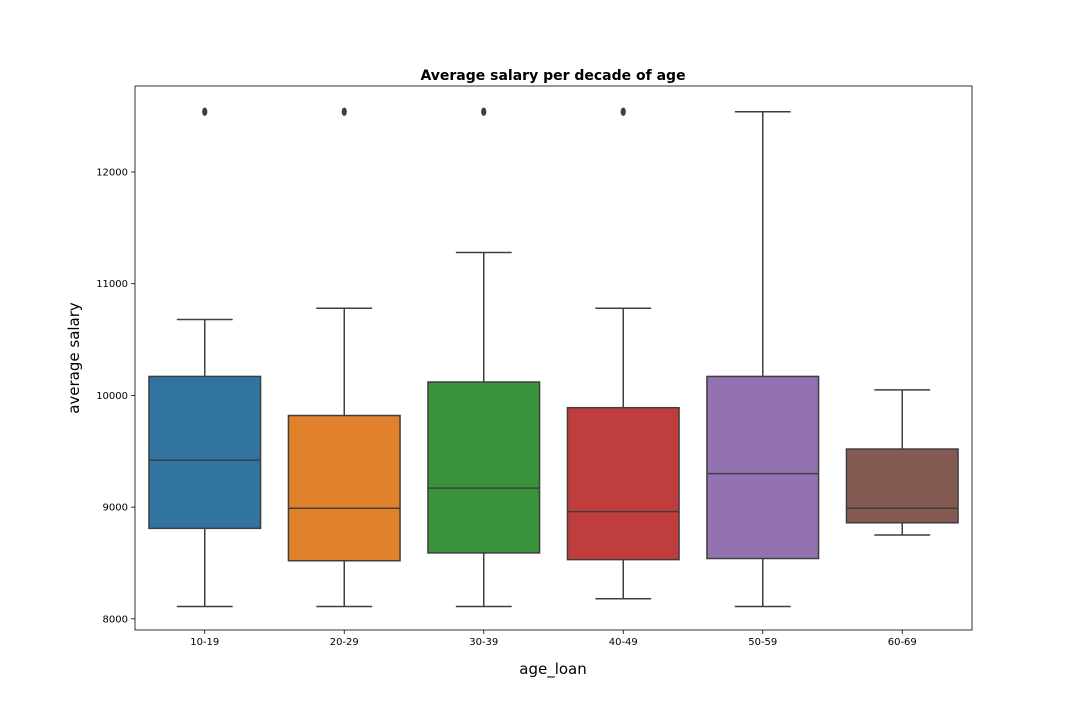 The image size is (1080, 720). Describe the element at coordinates (762, 642) in the screenshot. I see `x-tick-label: 50-59` at that location.